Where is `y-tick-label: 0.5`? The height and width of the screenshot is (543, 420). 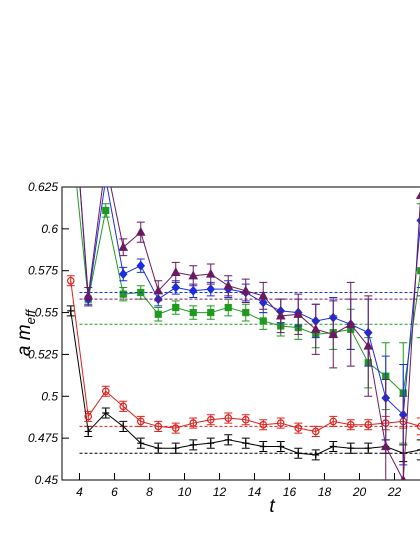 y-tick-label: 0.5 is located at coordinates (49, 396).